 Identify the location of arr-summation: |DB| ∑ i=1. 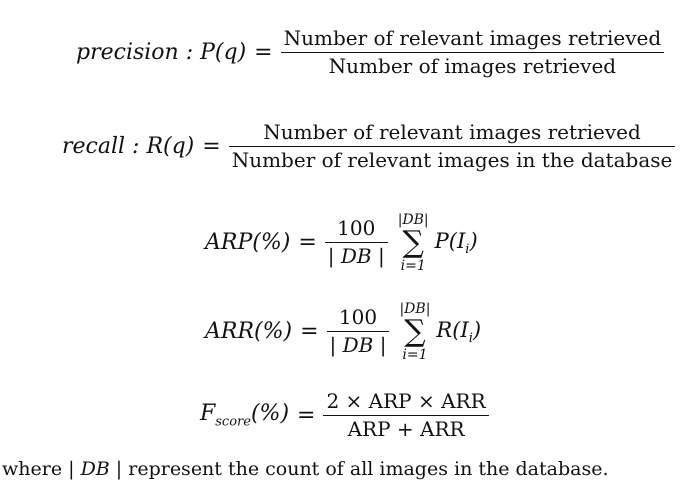
(414, 332).